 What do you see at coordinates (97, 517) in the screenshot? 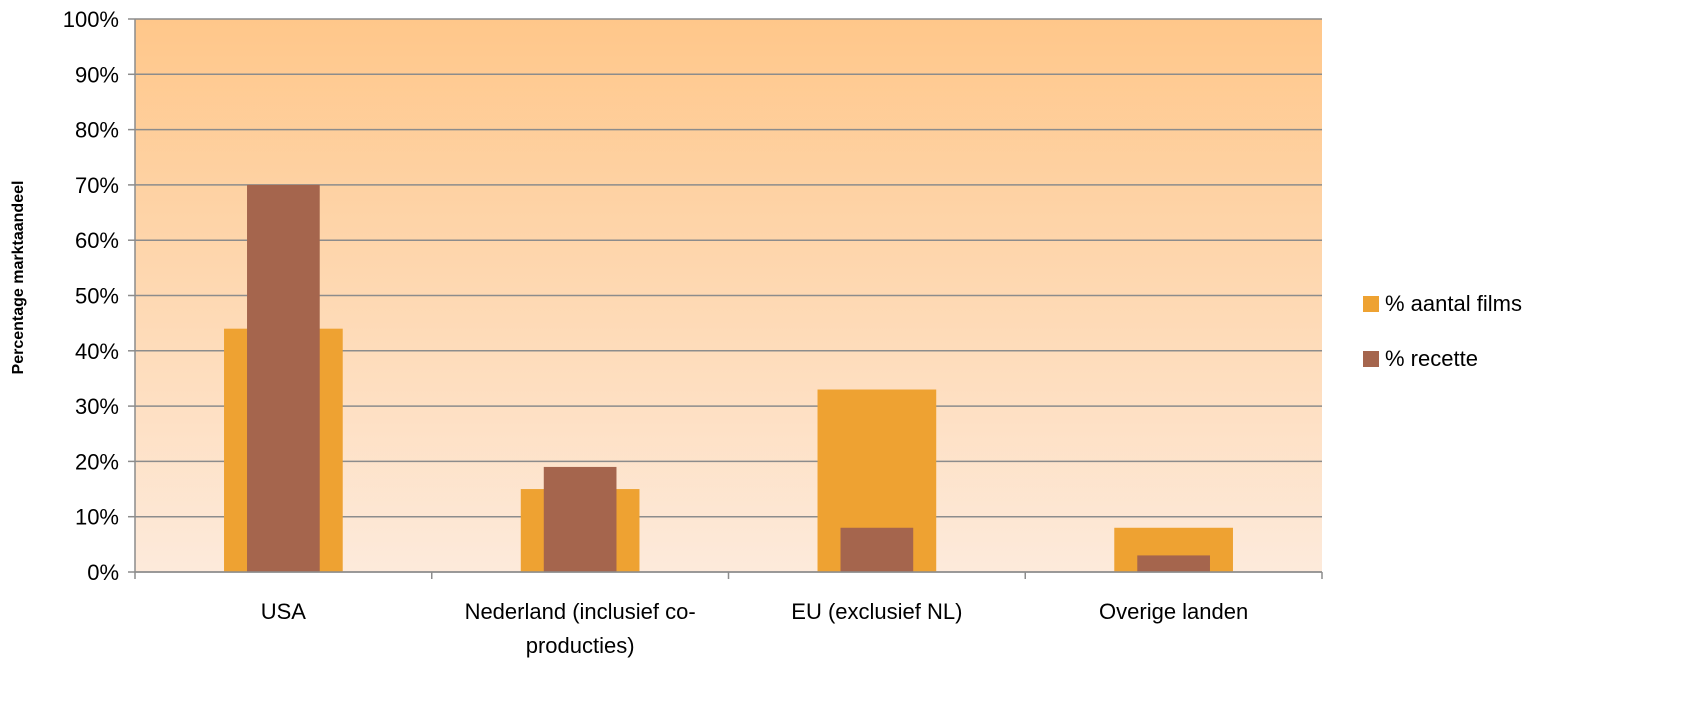
I see `y-tick-label: 10%` at bounding box center [97, 517].